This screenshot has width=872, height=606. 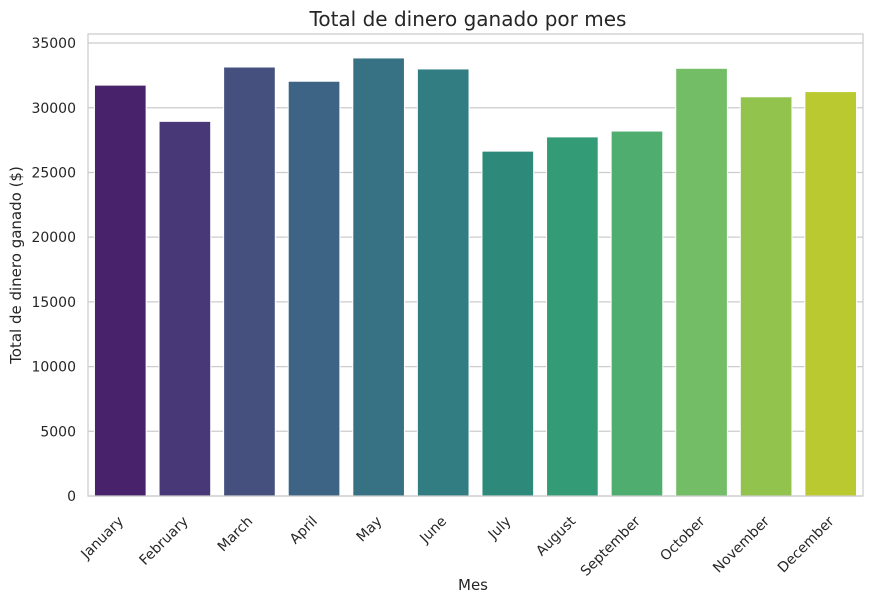 What do you see at coordinates (468, 19) in the screenshot?
I see `chart-title: Total de dinero ganado por mes` at bounding box center [468, 19].